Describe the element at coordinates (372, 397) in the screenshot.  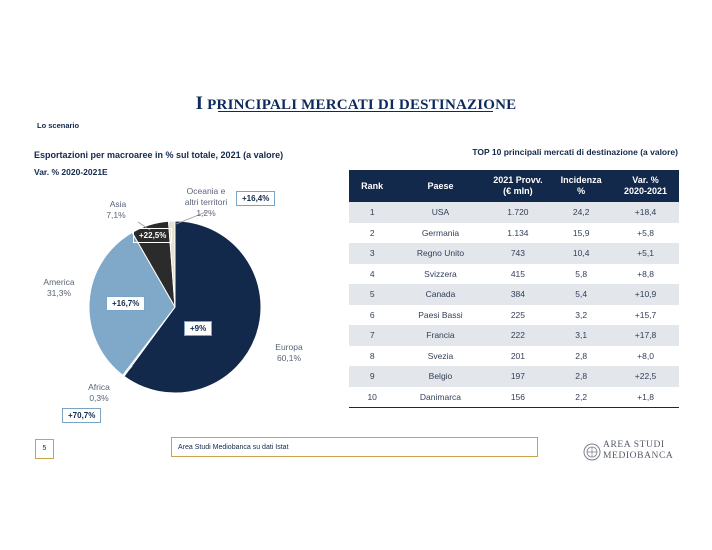
I see `rank-cell: 10` at that location.